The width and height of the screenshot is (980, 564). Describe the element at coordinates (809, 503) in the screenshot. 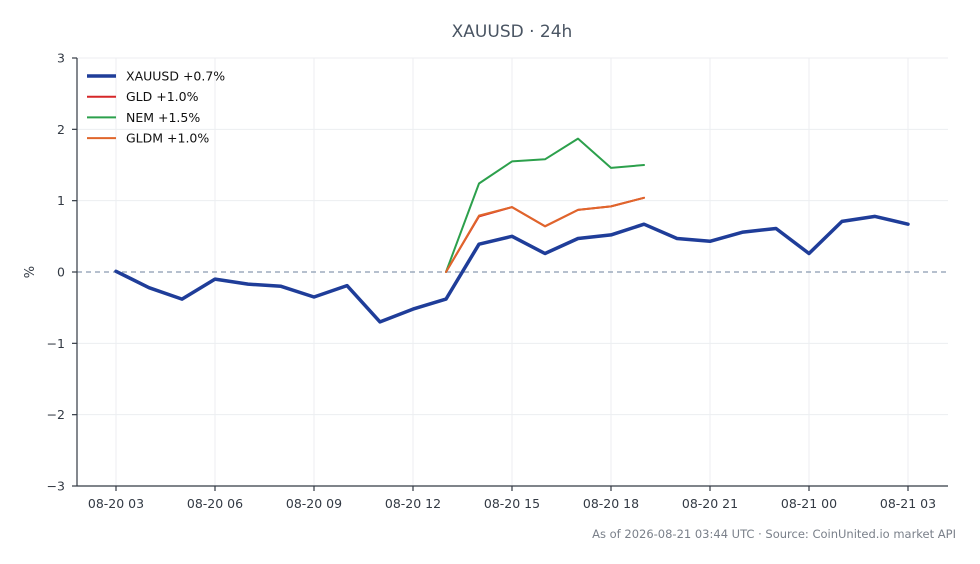

I see `x-tick-label: 08-21 00` at that location.